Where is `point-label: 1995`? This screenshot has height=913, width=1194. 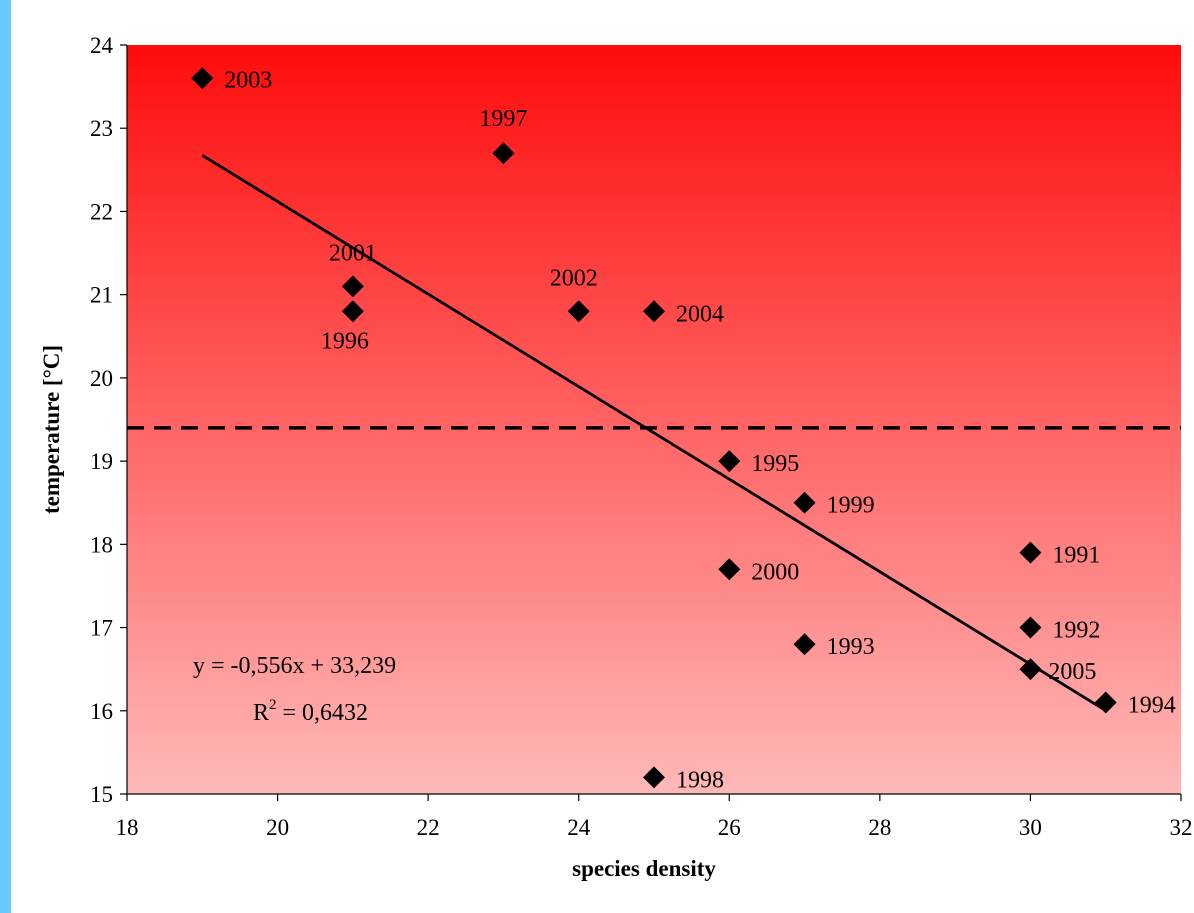 point-label: 1995 is located at coordinates (775, 464).